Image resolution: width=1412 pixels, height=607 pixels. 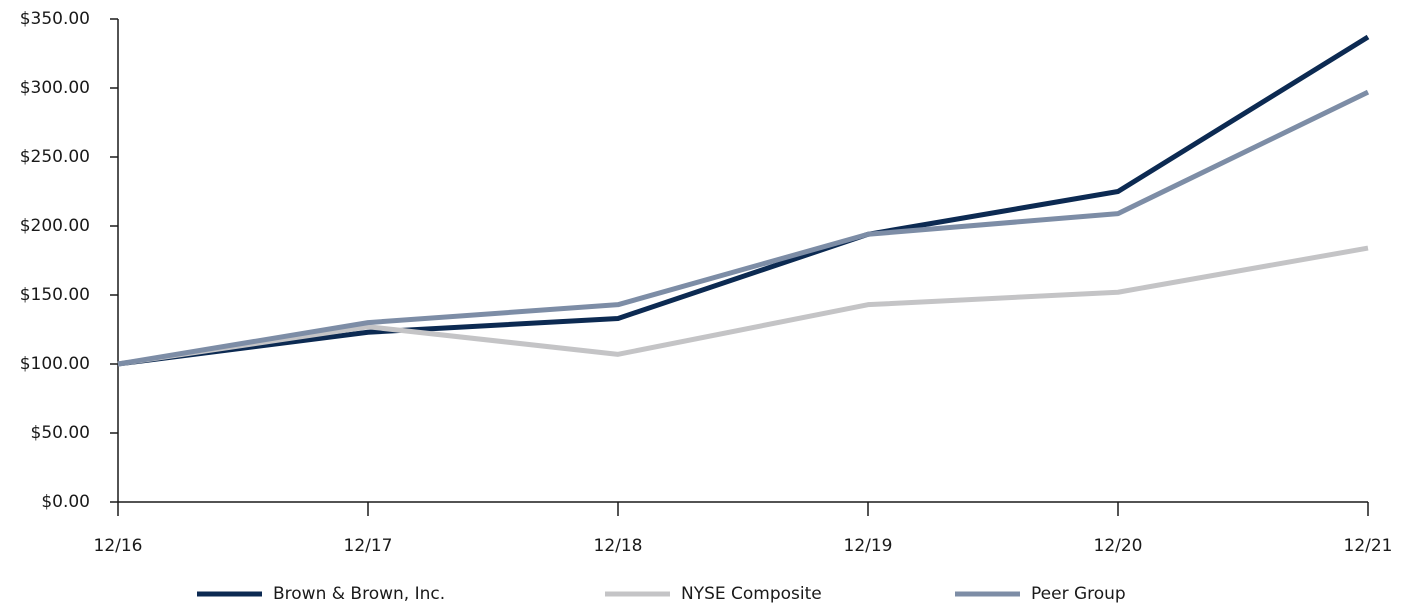 I want to click on legend-label: Peer Group, so click(x=1078, y=594).